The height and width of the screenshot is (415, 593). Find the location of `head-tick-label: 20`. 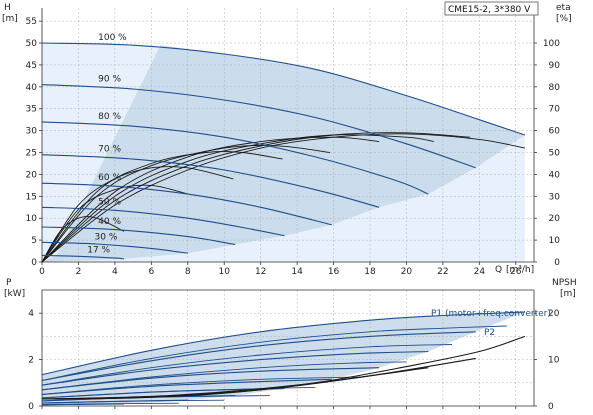

head-tick-label: 20 is located at coordinates (32, 175).